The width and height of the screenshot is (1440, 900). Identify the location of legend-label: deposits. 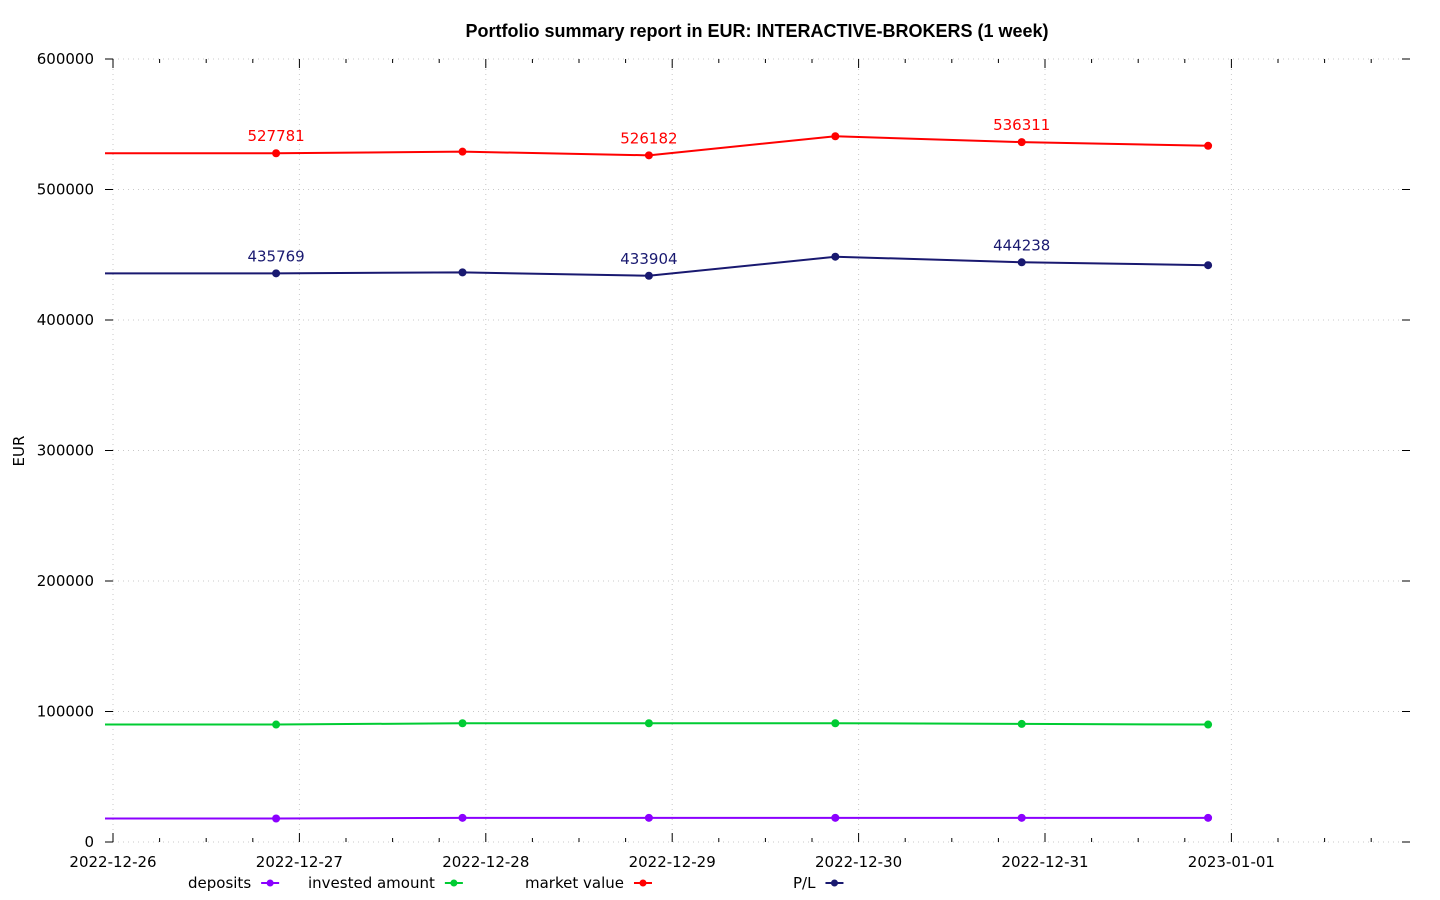
(219, 883).